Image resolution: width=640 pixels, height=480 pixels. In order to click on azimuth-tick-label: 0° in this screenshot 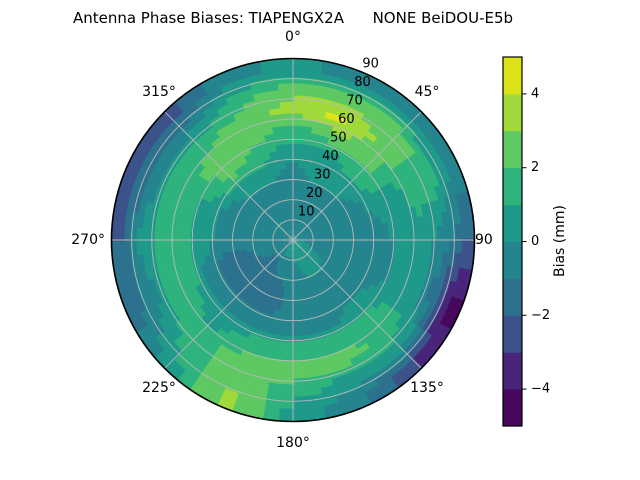, I will do `click(293, 37)`.